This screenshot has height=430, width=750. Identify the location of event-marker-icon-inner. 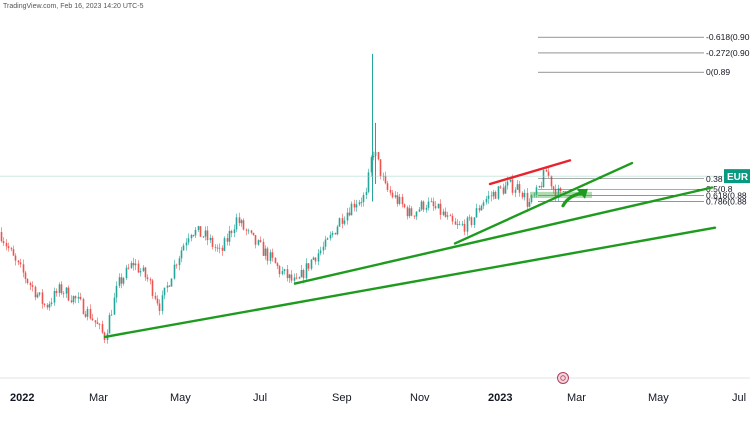
(563, 378).